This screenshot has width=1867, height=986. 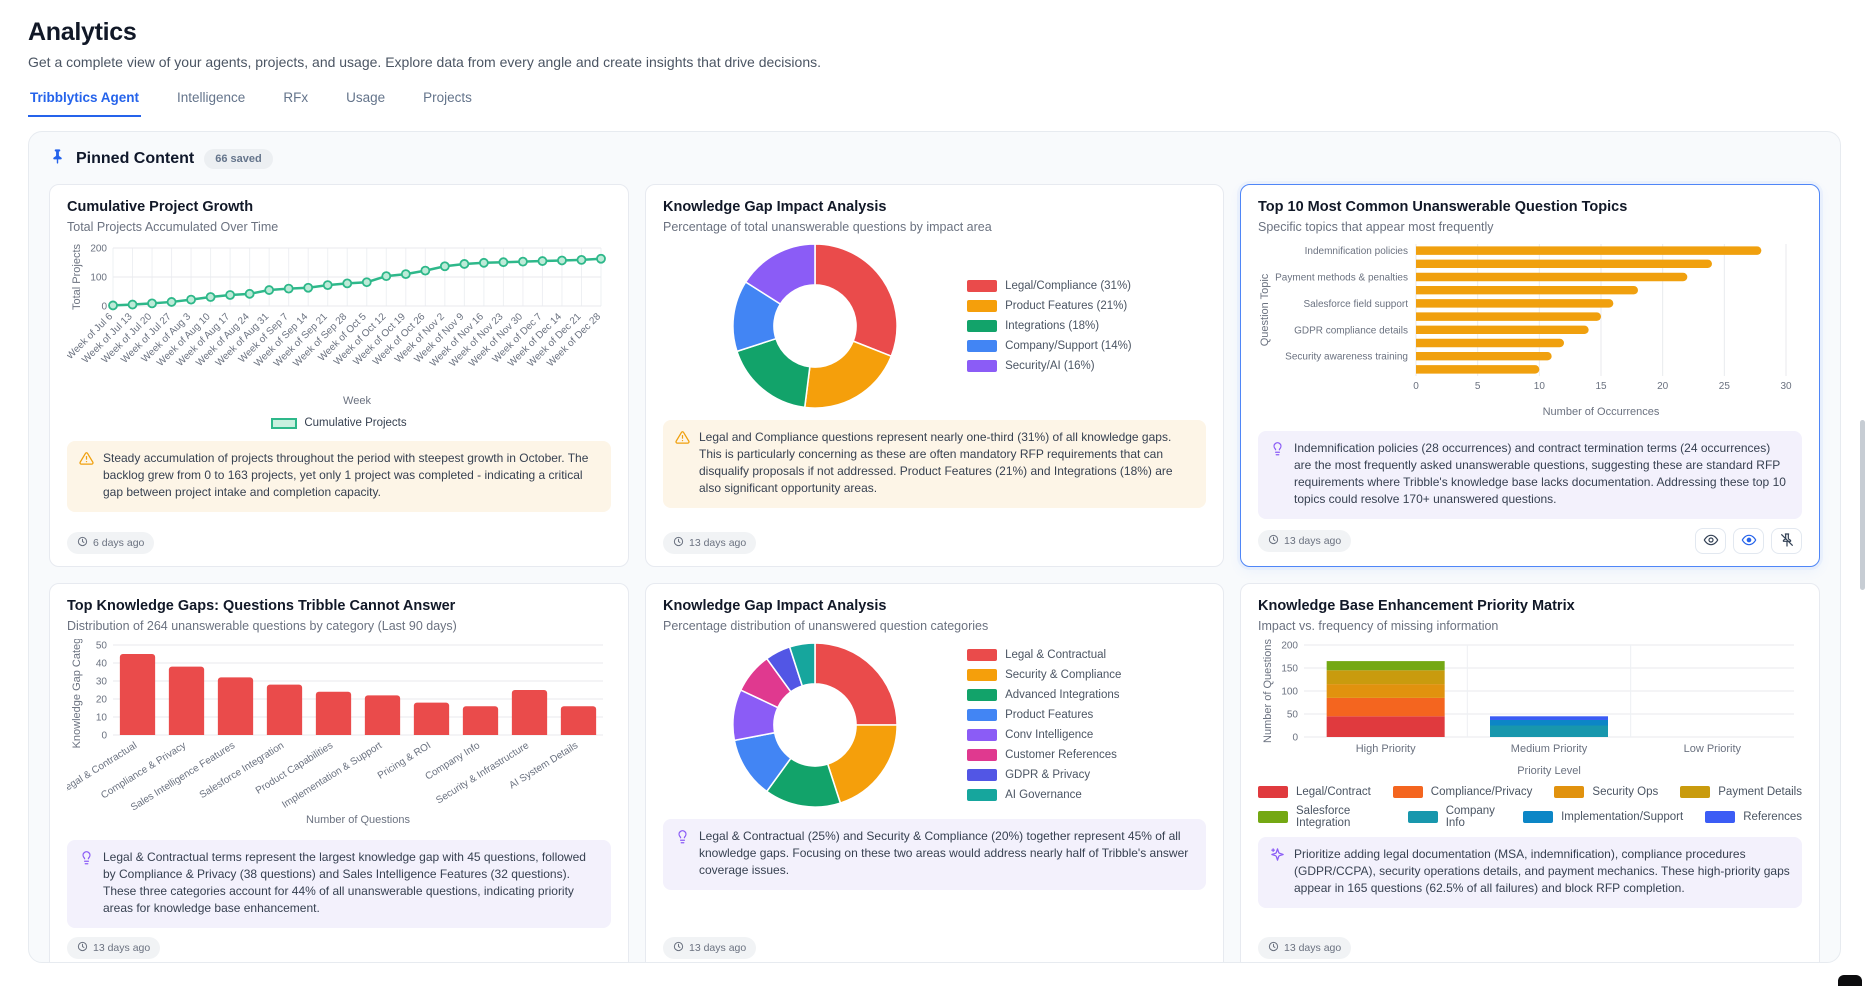 What do you see at coordinates (1786, 541) in the screenshot?
I see `unpin-button` at bounding box center [1786, 541].